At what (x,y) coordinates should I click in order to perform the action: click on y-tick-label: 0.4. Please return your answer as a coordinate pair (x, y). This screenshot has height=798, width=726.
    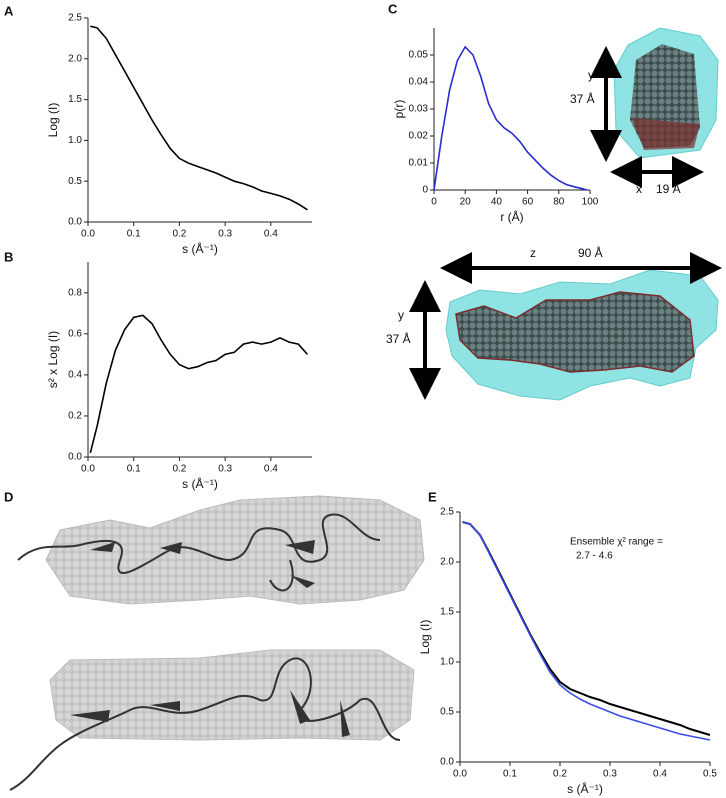
    Looking at the image, I should click on (75, 375).